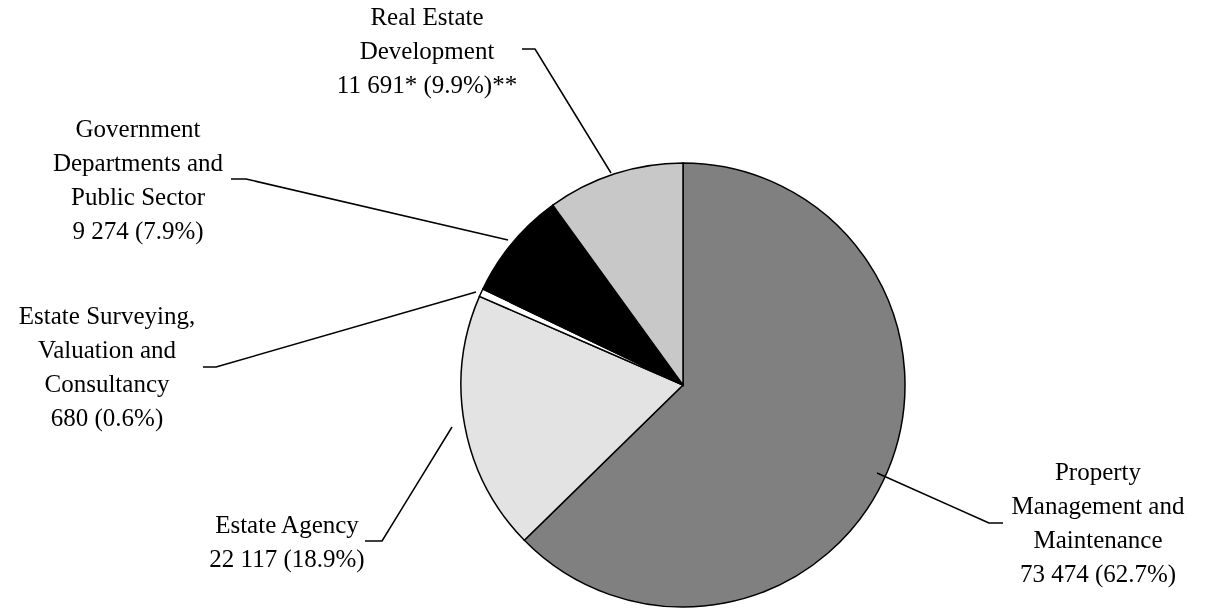 The width and height of the screenshot is (1214, 613). I want to click on slice-label: Estate Agency, so click(287, 524).